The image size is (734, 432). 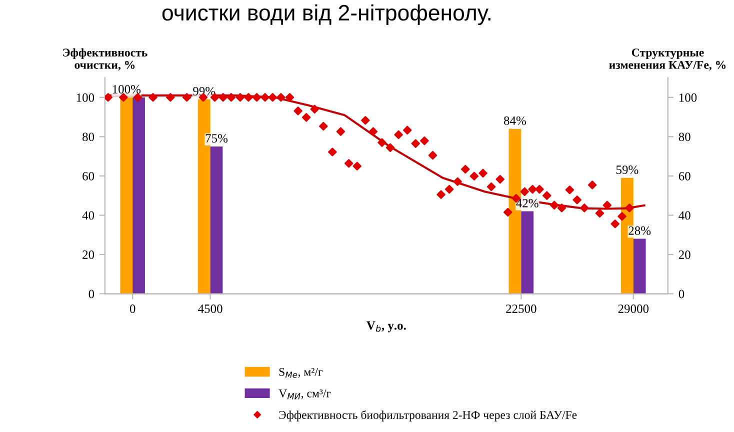 I want to click on data-label: 75%, so click(x=217, y=138).